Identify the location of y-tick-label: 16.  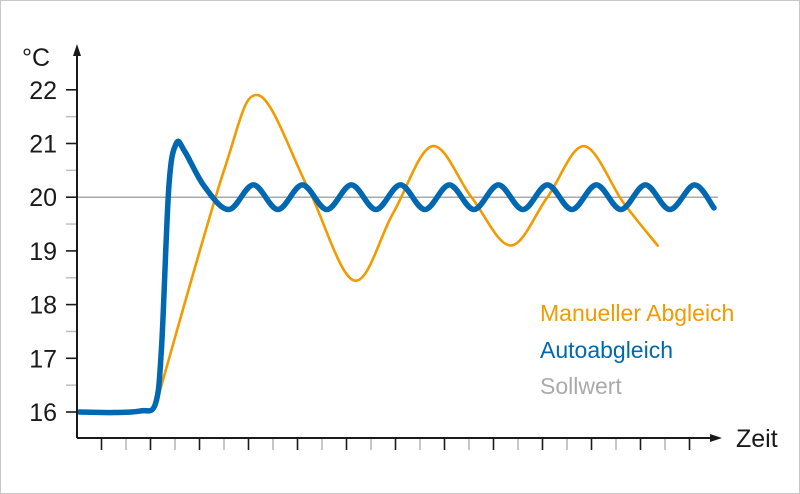
(43, 413).